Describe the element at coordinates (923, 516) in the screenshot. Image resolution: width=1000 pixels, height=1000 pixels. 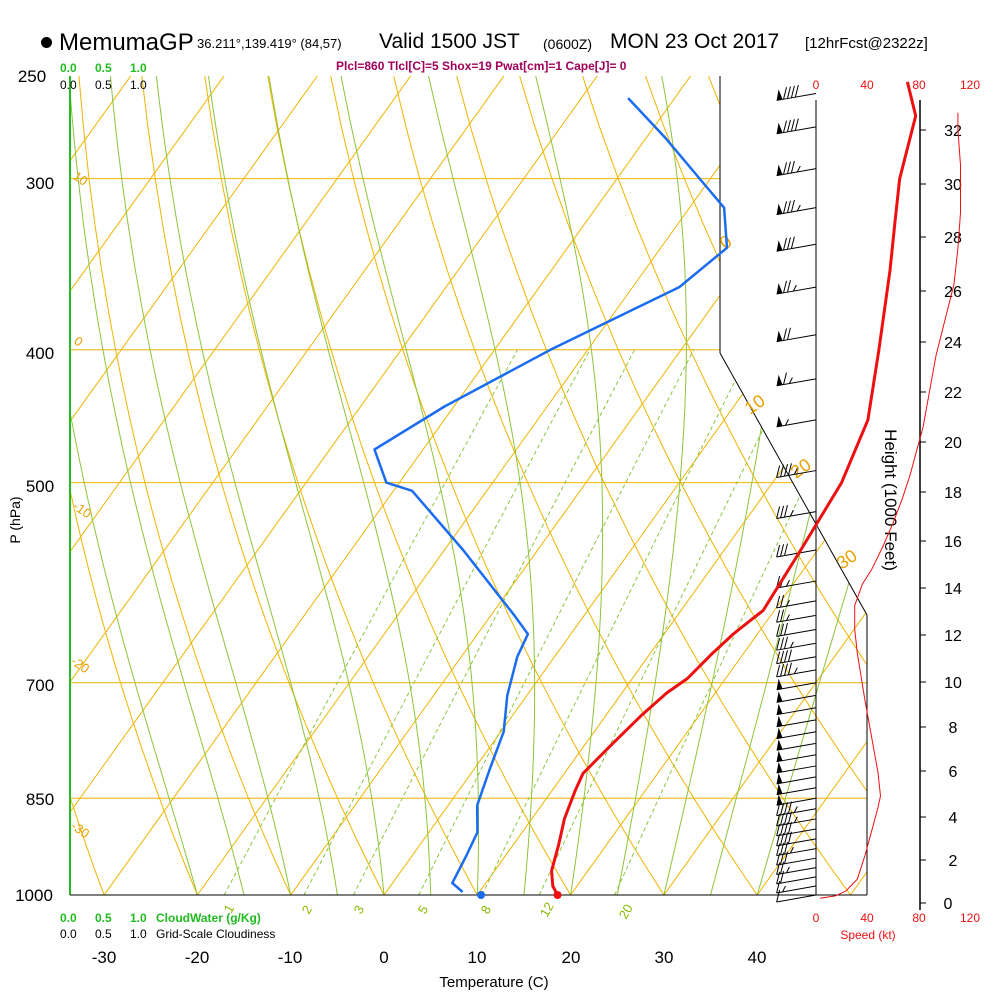
I see `height-tick-marks` at that location.